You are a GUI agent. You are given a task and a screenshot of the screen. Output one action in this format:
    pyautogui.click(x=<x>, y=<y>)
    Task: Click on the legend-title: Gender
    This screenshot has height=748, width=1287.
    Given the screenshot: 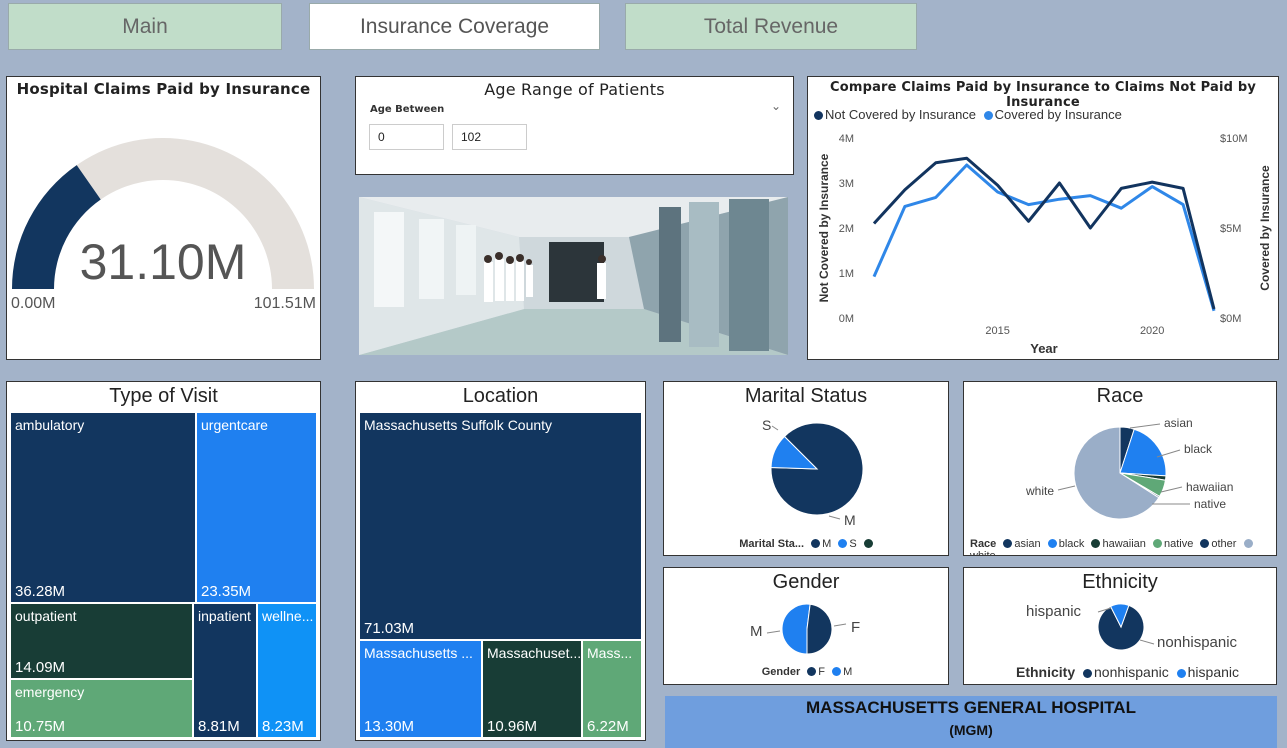 What is the action you would take?
    pyautogui.click(x=781, y=672)
    